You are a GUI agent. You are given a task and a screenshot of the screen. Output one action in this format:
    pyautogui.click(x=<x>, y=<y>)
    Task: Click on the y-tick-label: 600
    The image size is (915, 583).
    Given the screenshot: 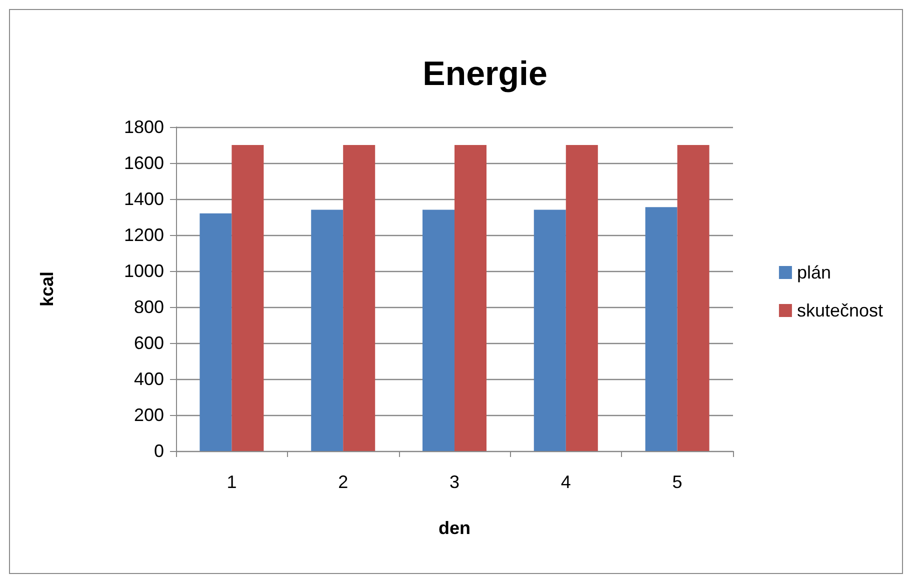 What is the action you would take?
    pyautogui.click(x=149, y=343)
    